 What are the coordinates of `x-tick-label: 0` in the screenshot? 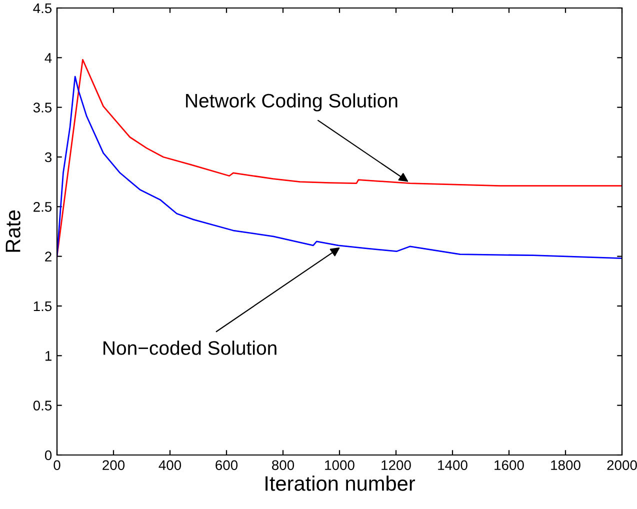 It's located at (57, 465).